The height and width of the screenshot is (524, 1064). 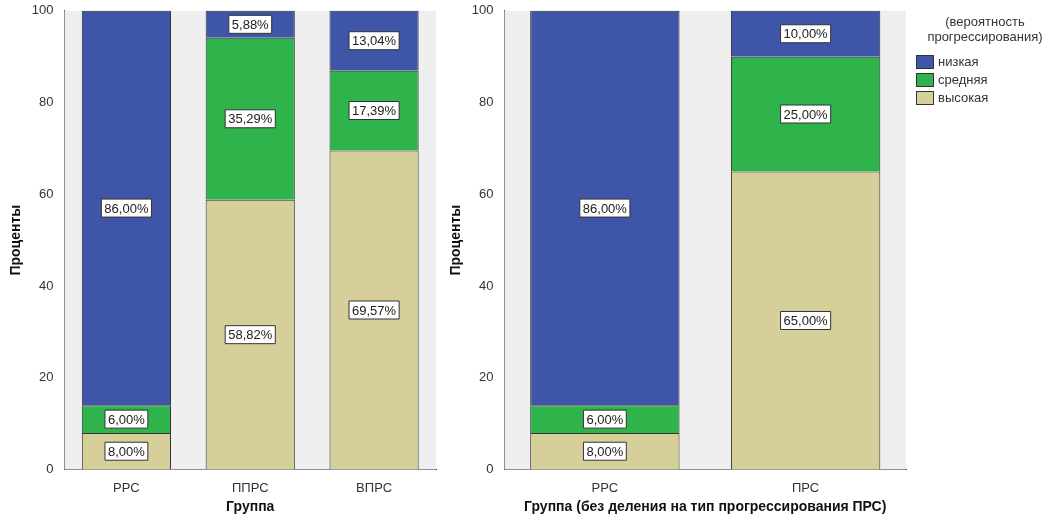 What do you see at coordinates (250, 119) in the screenshot?
I see `data-label: 35,29%` at bounding box center [250, 119].